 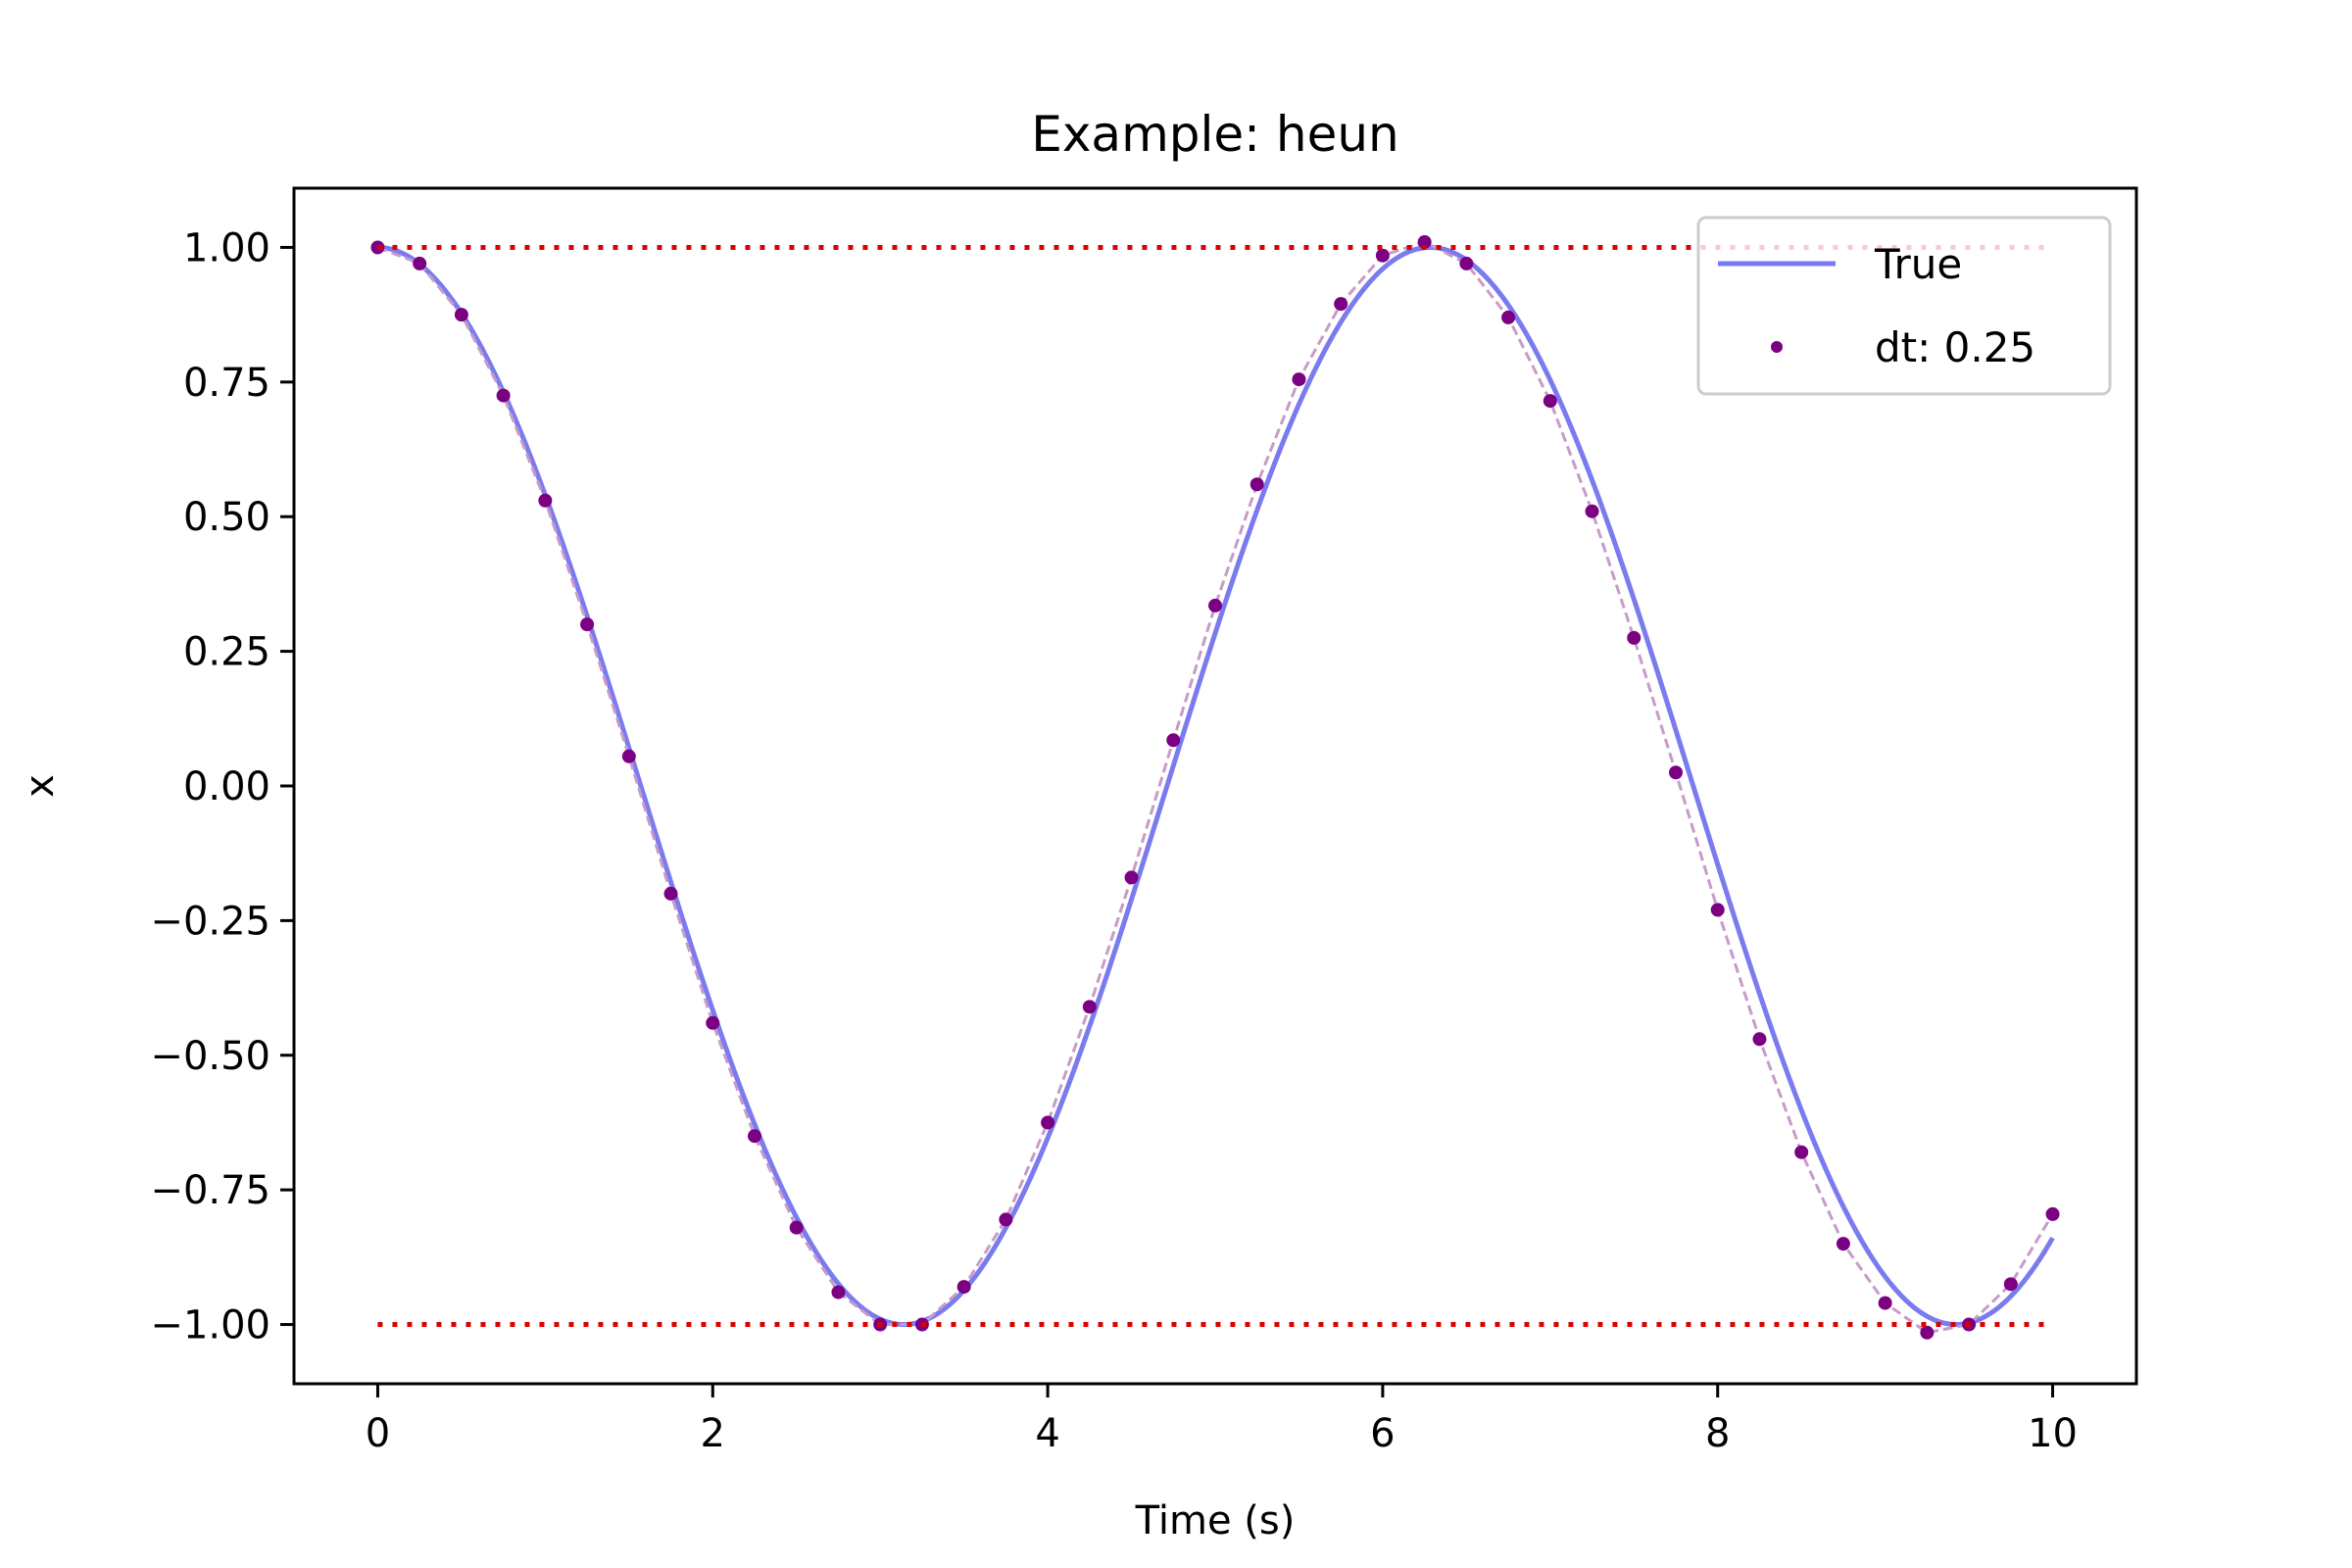 What do you see at coordinates (1215, 134) in the screenshot?
I see `chart-title: Example: heun` at bounding box center [1215, 134].